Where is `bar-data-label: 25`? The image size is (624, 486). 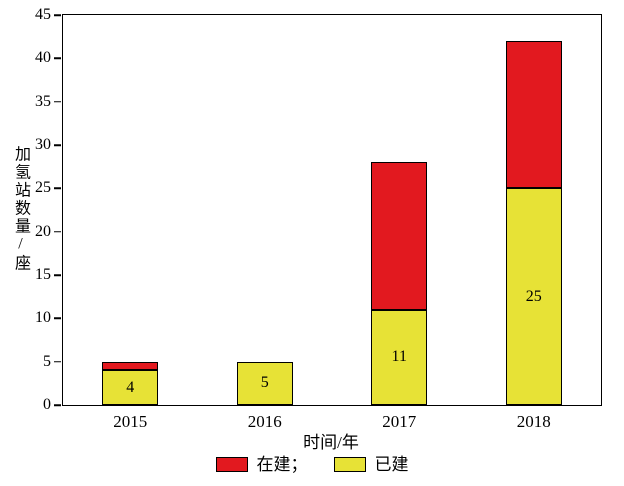
bar-data-label: 25 is located at coordinates (533, 296).